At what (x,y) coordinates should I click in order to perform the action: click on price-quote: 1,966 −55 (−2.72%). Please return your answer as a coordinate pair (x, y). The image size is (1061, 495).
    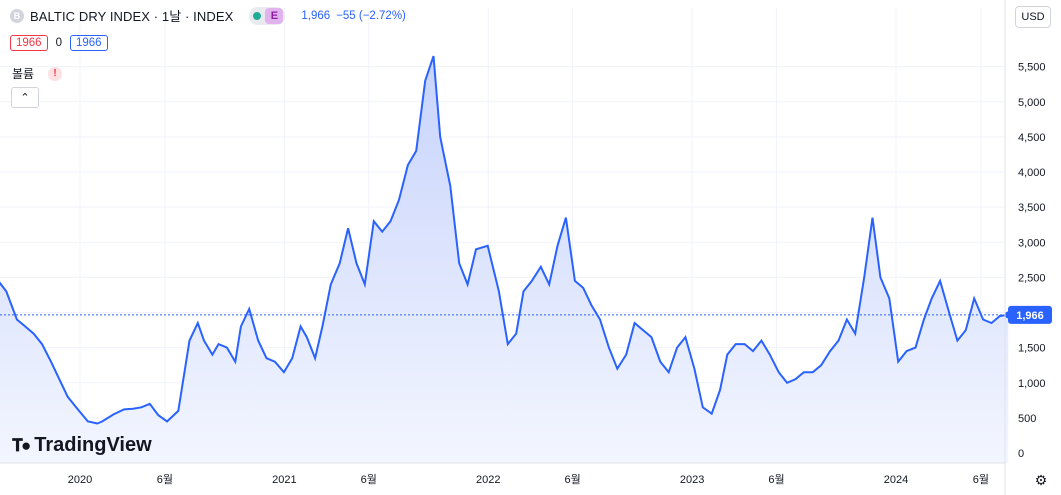
    Looking at the image, I should click on (356, 16).